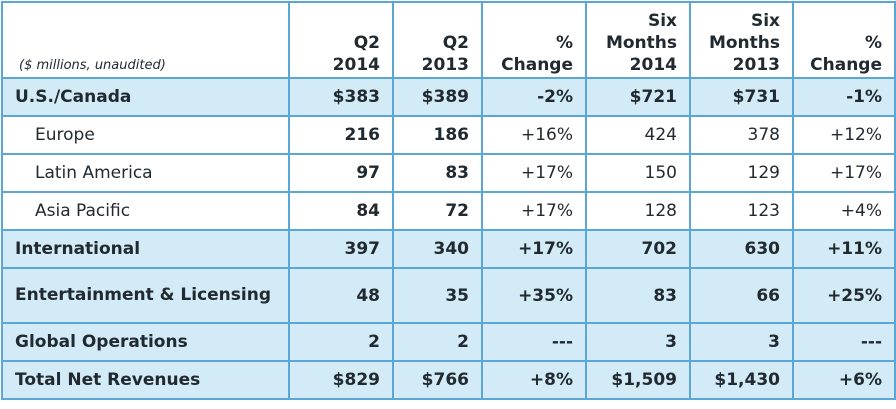  Describe the element at coordinates (638, 40) in the screenshot. I see `col-header-six-months-2014: Six Months 2014` at that location.